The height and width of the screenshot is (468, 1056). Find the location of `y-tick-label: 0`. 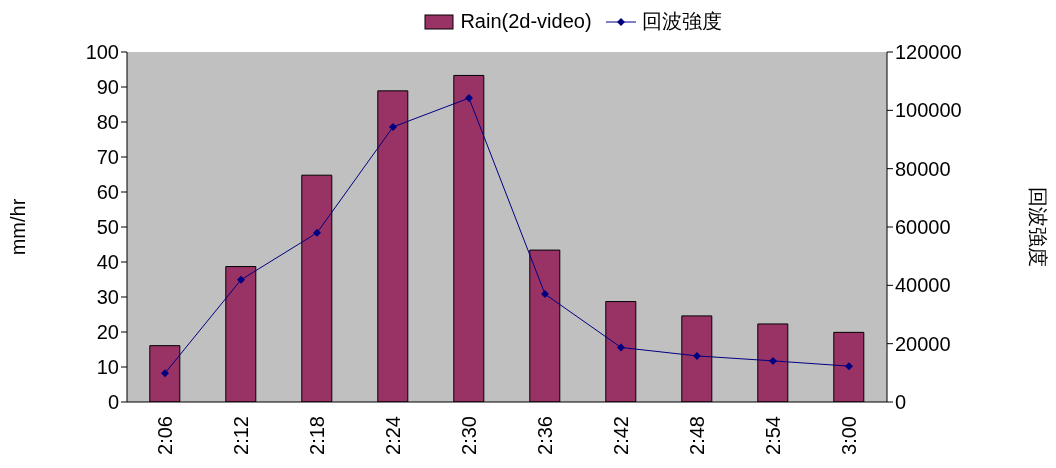

y-tick-label: 0 is located at coordinates (113, 402).